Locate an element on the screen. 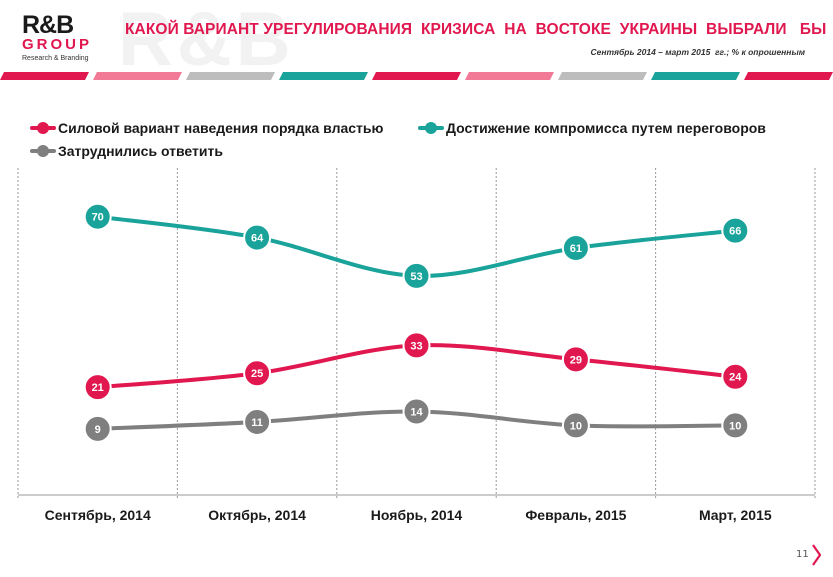 The image size is (833, 577). data-label: 24 is located at coordinates (735, 378).